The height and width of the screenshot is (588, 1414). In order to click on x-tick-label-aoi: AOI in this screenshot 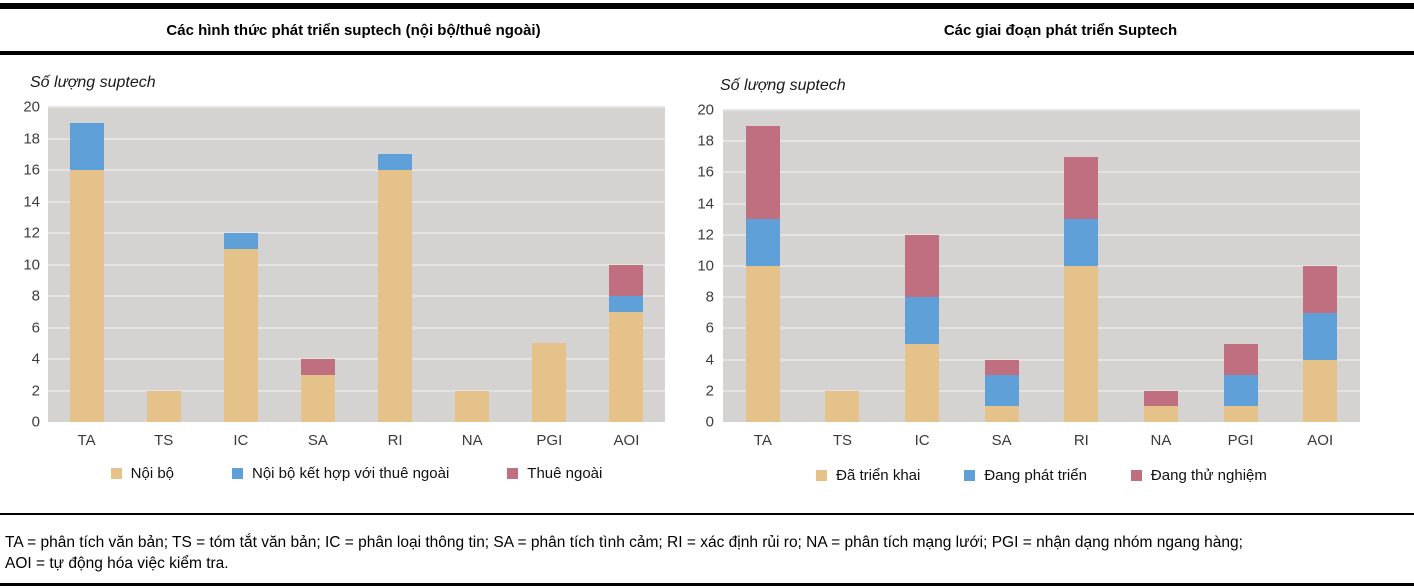, I will do `click(1320, 440)`.